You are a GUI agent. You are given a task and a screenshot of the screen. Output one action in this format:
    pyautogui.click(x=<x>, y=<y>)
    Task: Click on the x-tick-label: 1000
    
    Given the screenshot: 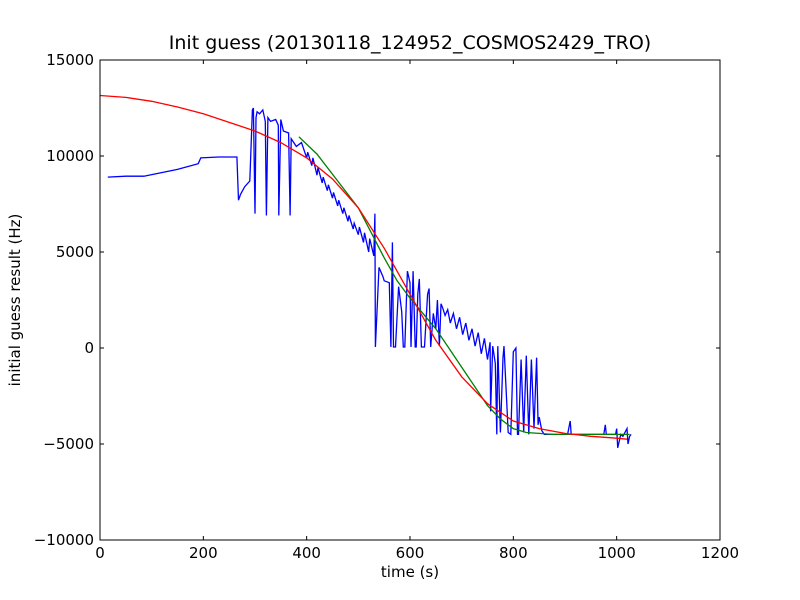 What is the action you would take?
    pyautogui.click(x=617, y=553)
    